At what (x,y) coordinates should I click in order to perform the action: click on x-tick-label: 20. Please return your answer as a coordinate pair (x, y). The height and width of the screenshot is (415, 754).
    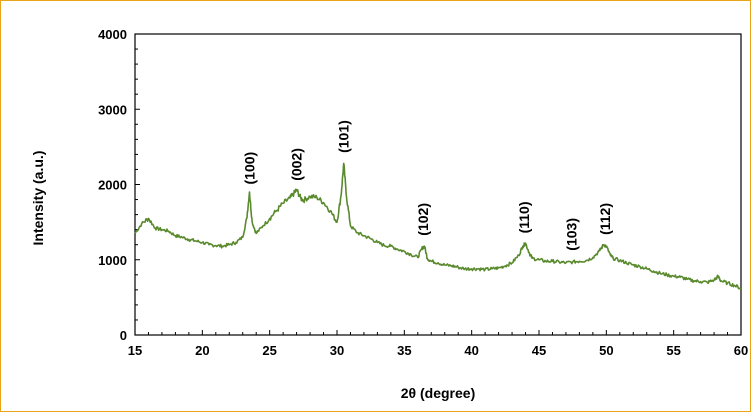
    Looking at the image, I should click on (202, 350).